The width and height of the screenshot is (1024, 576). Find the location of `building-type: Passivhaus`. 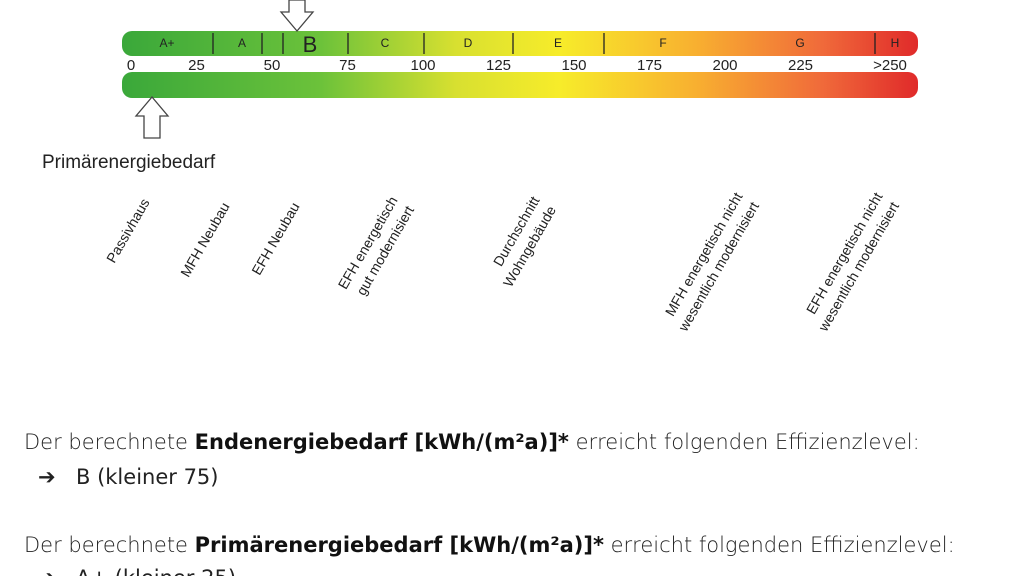

building-type: Passivhaus is located at coordinates (128, 231).